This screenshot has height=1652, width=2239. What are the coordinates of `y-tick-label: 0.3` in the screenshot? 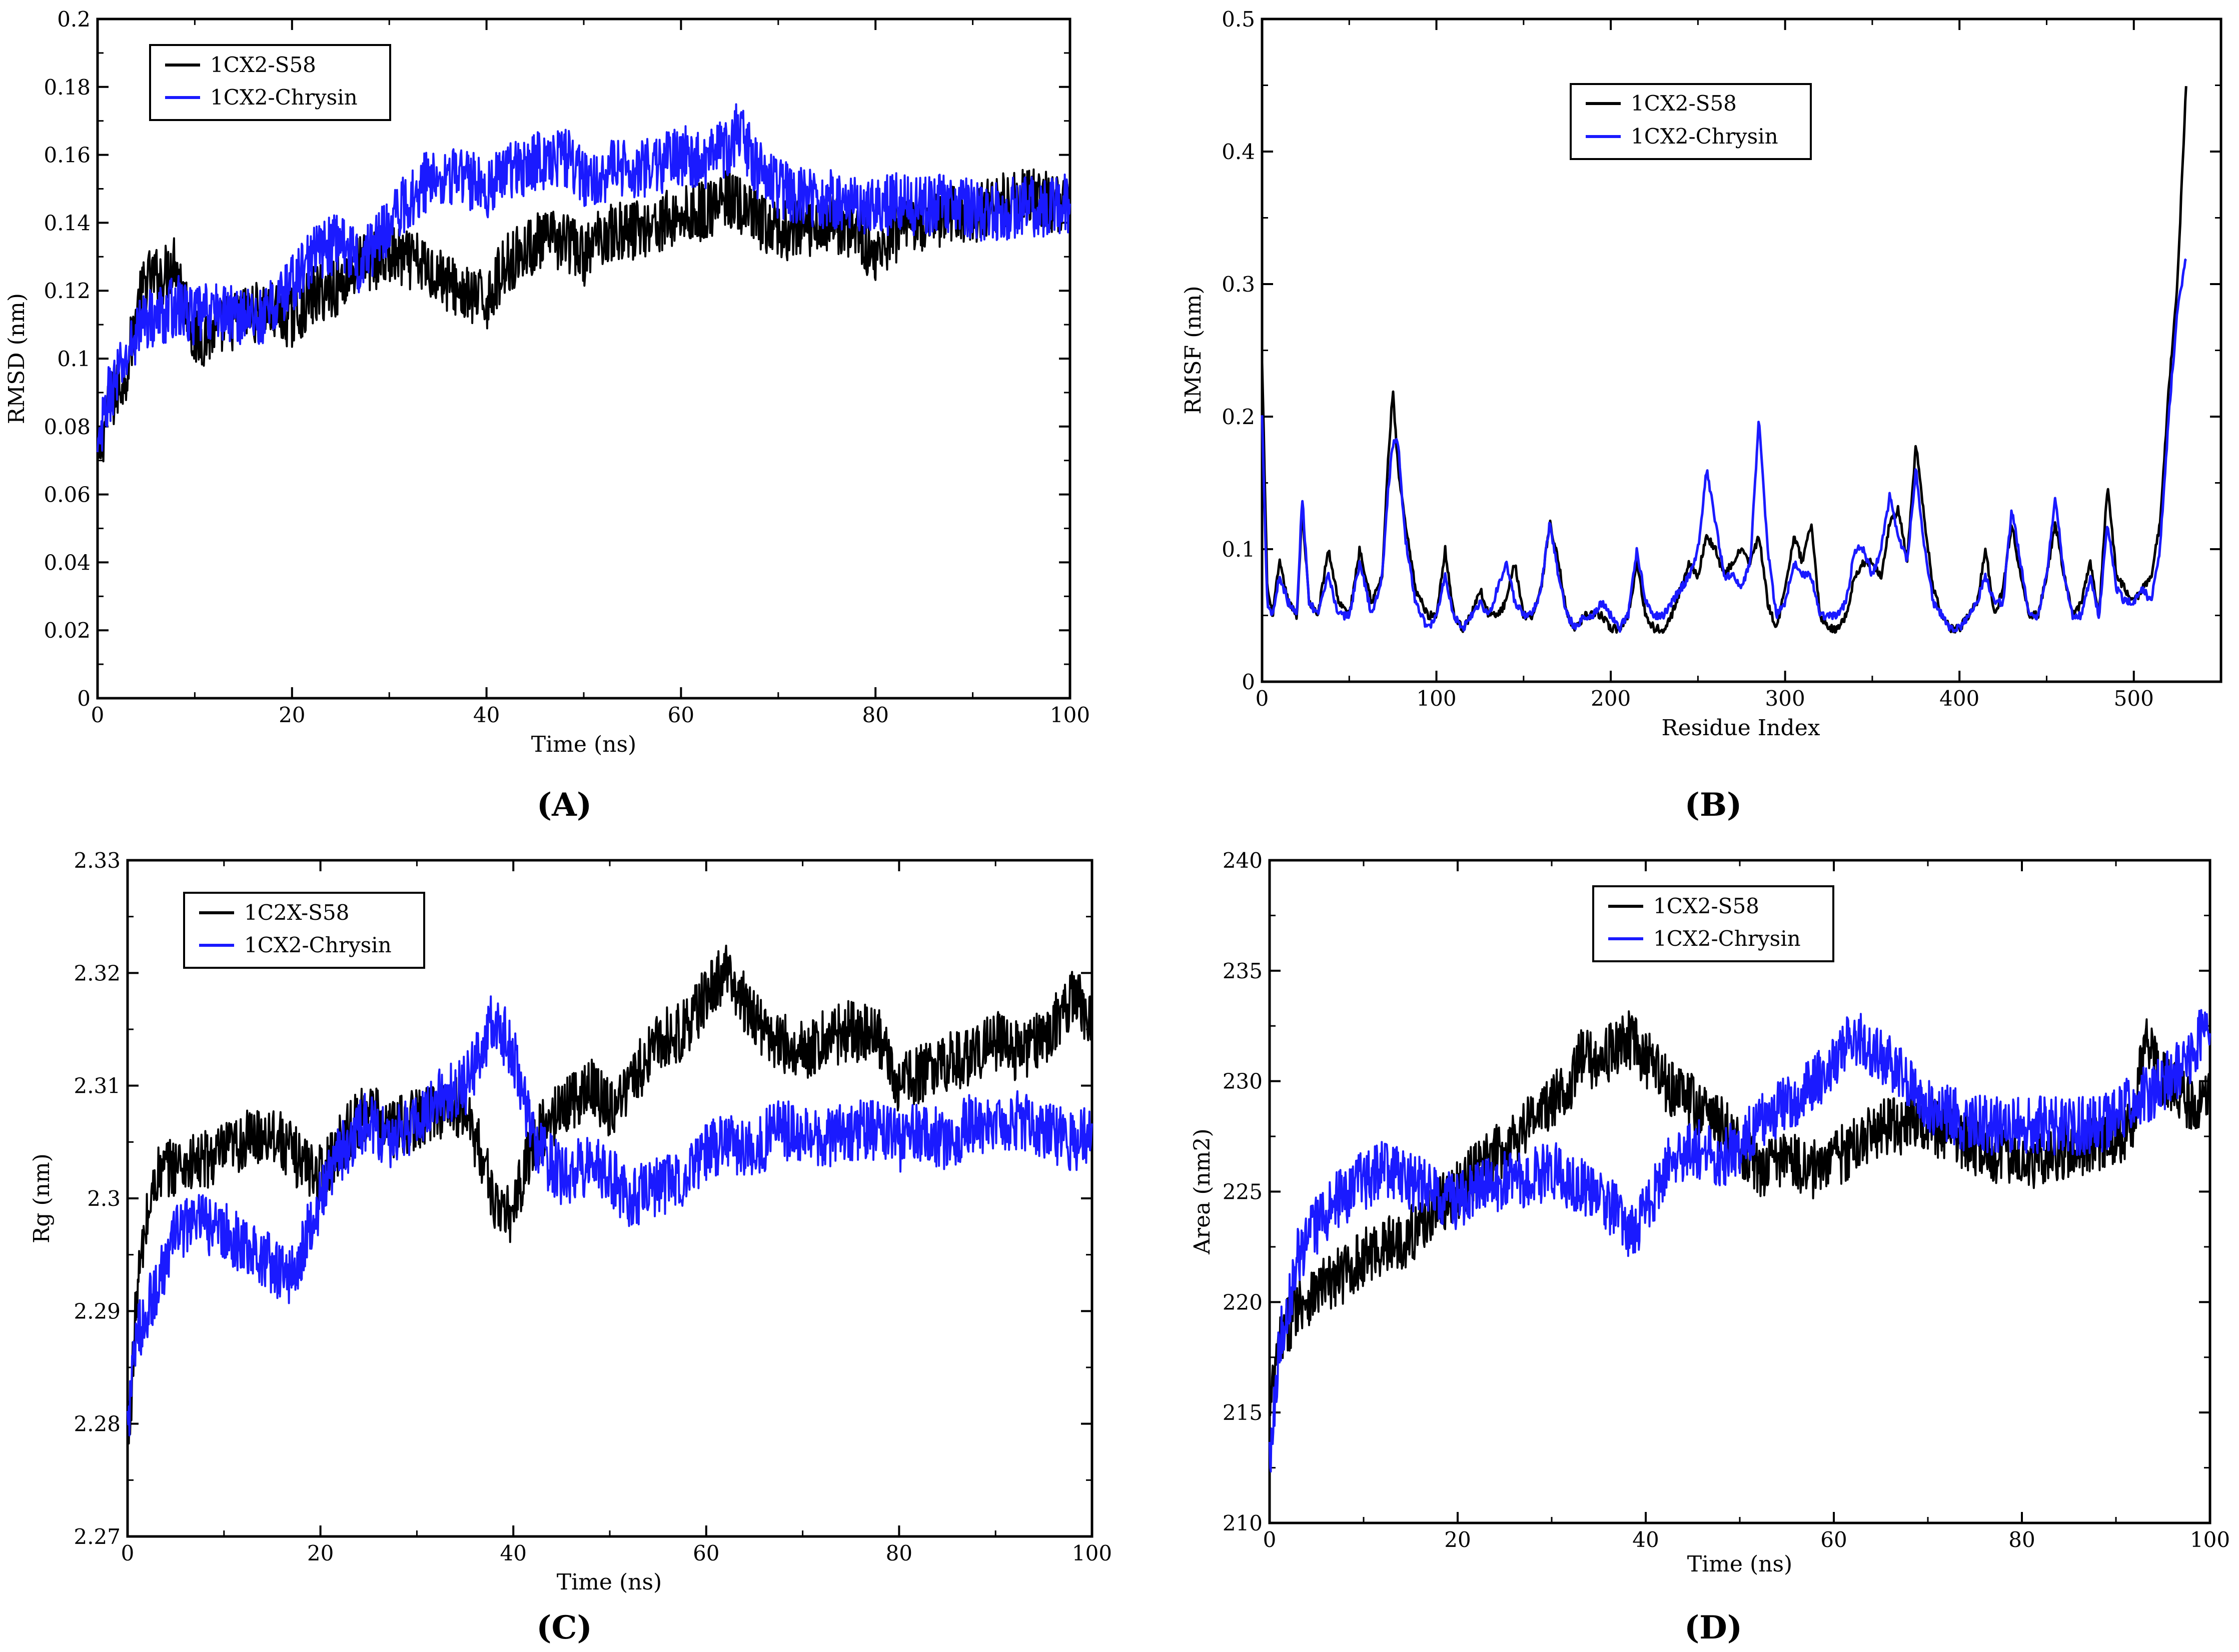 It's located at (1238, 284).